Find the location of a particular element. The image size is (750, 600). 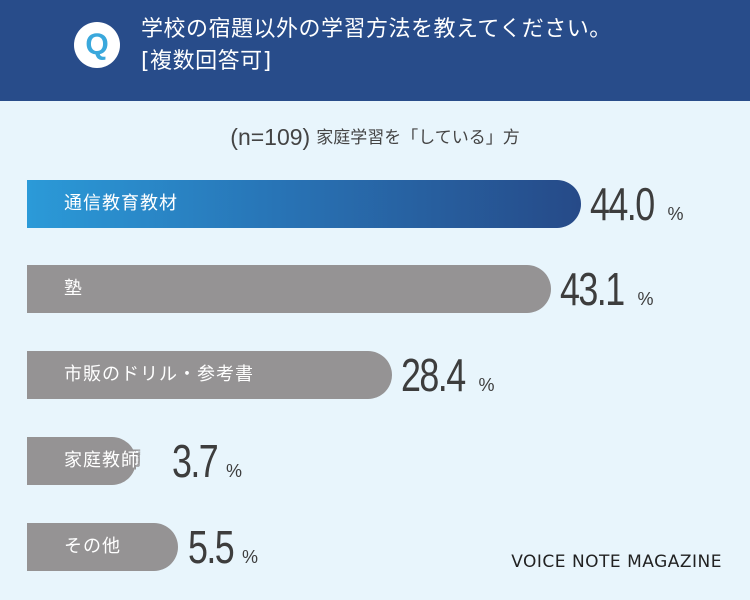

value-number: 44.0 is located at coordinates (622, 204).